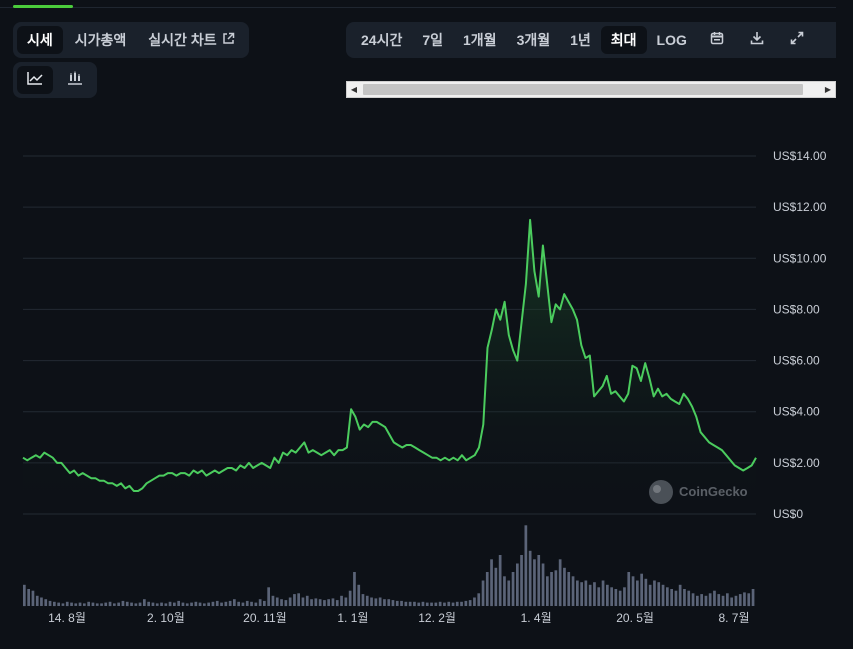 The image size is (853, 649). I want to click on line-chart-button, so click(35, 80).